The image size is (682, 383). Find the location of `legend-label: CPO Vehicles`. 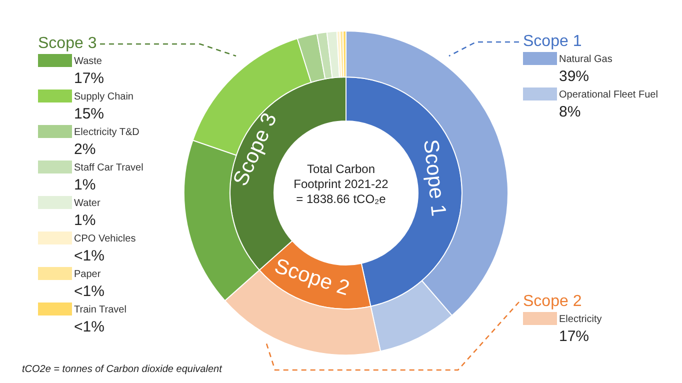

legend-label: CPO Vehicles is located at coordinates (105, 239).